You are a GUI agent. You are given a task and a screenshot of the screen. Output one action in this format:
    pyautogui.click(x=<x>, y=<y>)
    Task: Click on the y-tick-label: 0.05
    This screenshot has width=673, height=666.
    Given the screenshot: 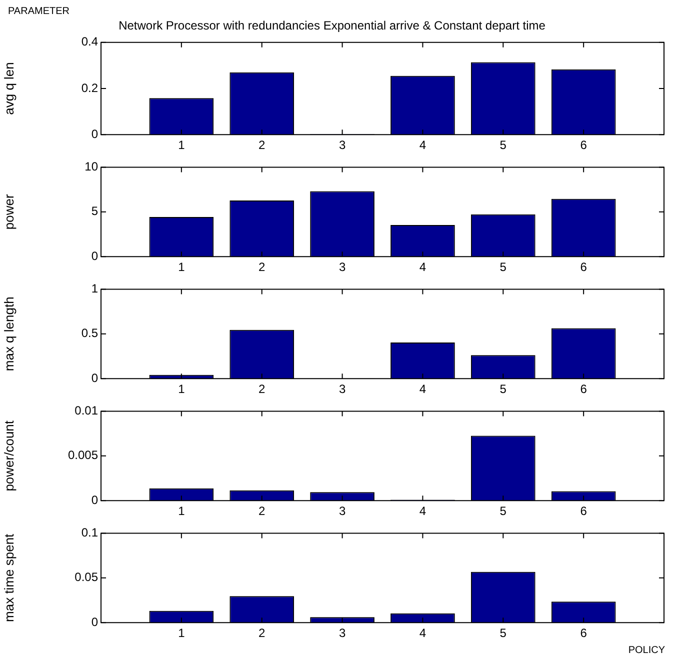 What is the action you would take?
    pyautogui.click(x=86, y=577)
    